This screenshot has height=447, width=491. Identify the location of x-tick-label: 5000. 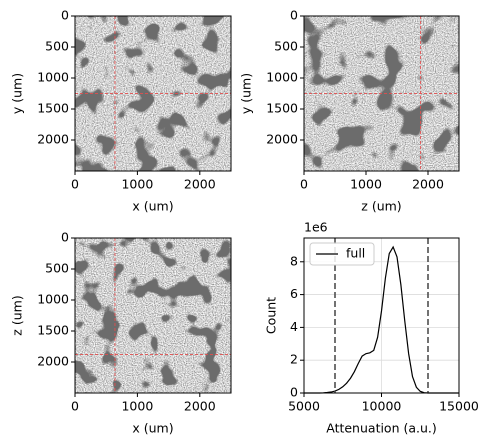
(304, 406).